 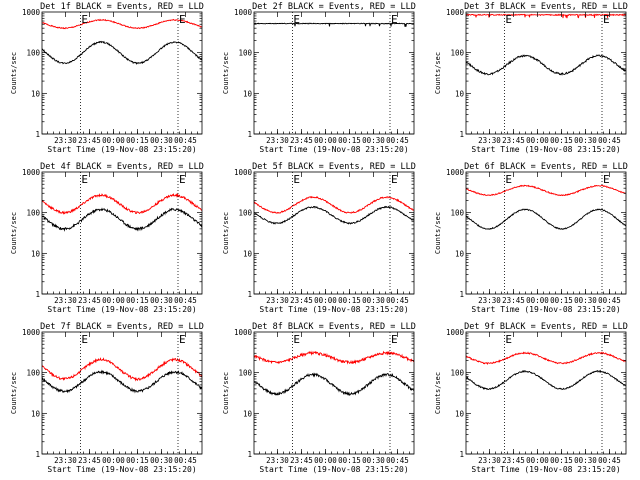 I want to click on chart-title: Det 1f BLACK = Events, RED = LLD, so click(x=122, y=7).